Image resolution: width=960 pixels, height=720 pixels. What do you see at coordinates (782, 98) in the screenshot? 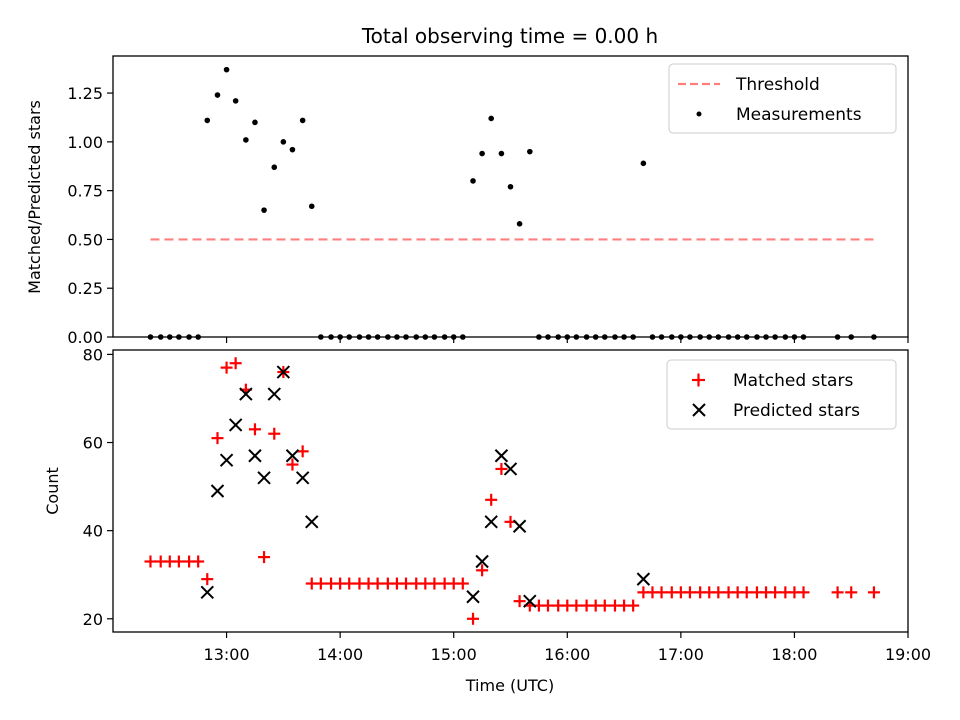
I see `top-legend: Threshold Measurements` at bounding box center [782, 98].